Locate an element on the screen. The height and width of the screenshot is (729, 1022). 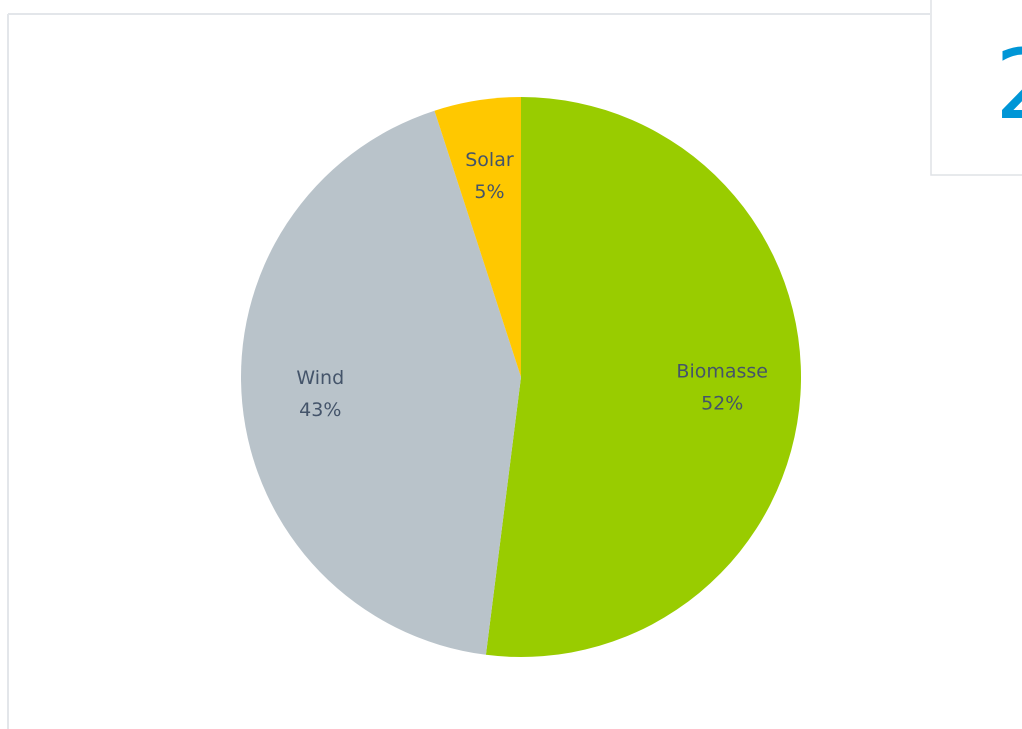
kpi-card: 2 is located at coordinates (976, 88).